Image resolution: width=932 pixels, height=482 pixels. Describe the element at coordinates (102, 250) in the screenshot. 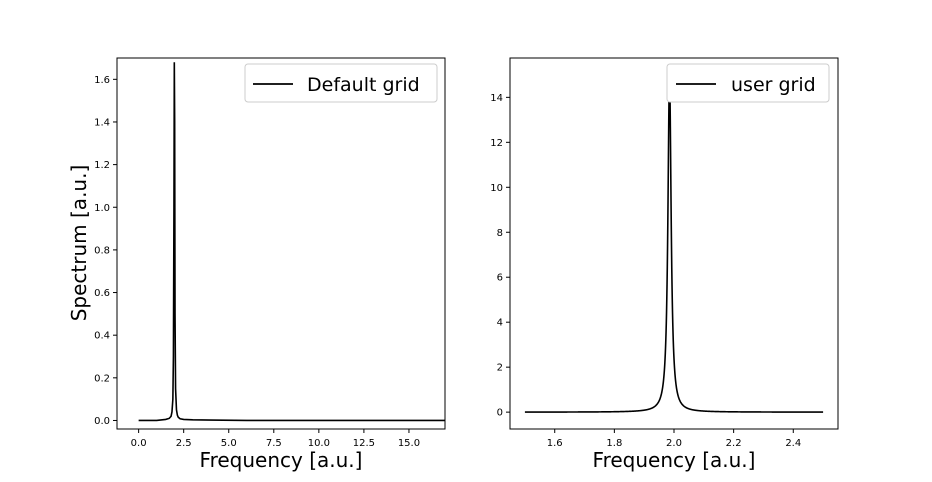

I see `y-tick-label: 0.8` at that location.